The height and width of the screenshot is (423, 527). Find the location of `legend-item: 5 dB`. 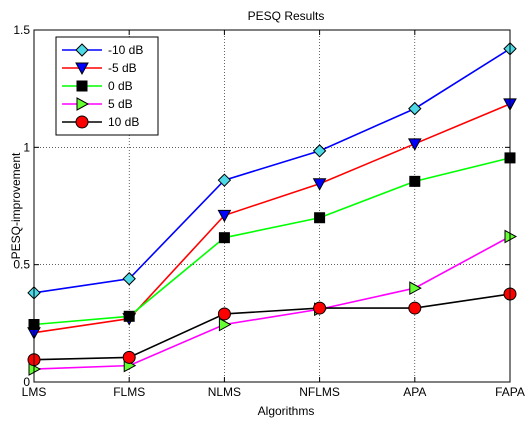

legend-item: 5 dB is located at coordinates (97, 104).